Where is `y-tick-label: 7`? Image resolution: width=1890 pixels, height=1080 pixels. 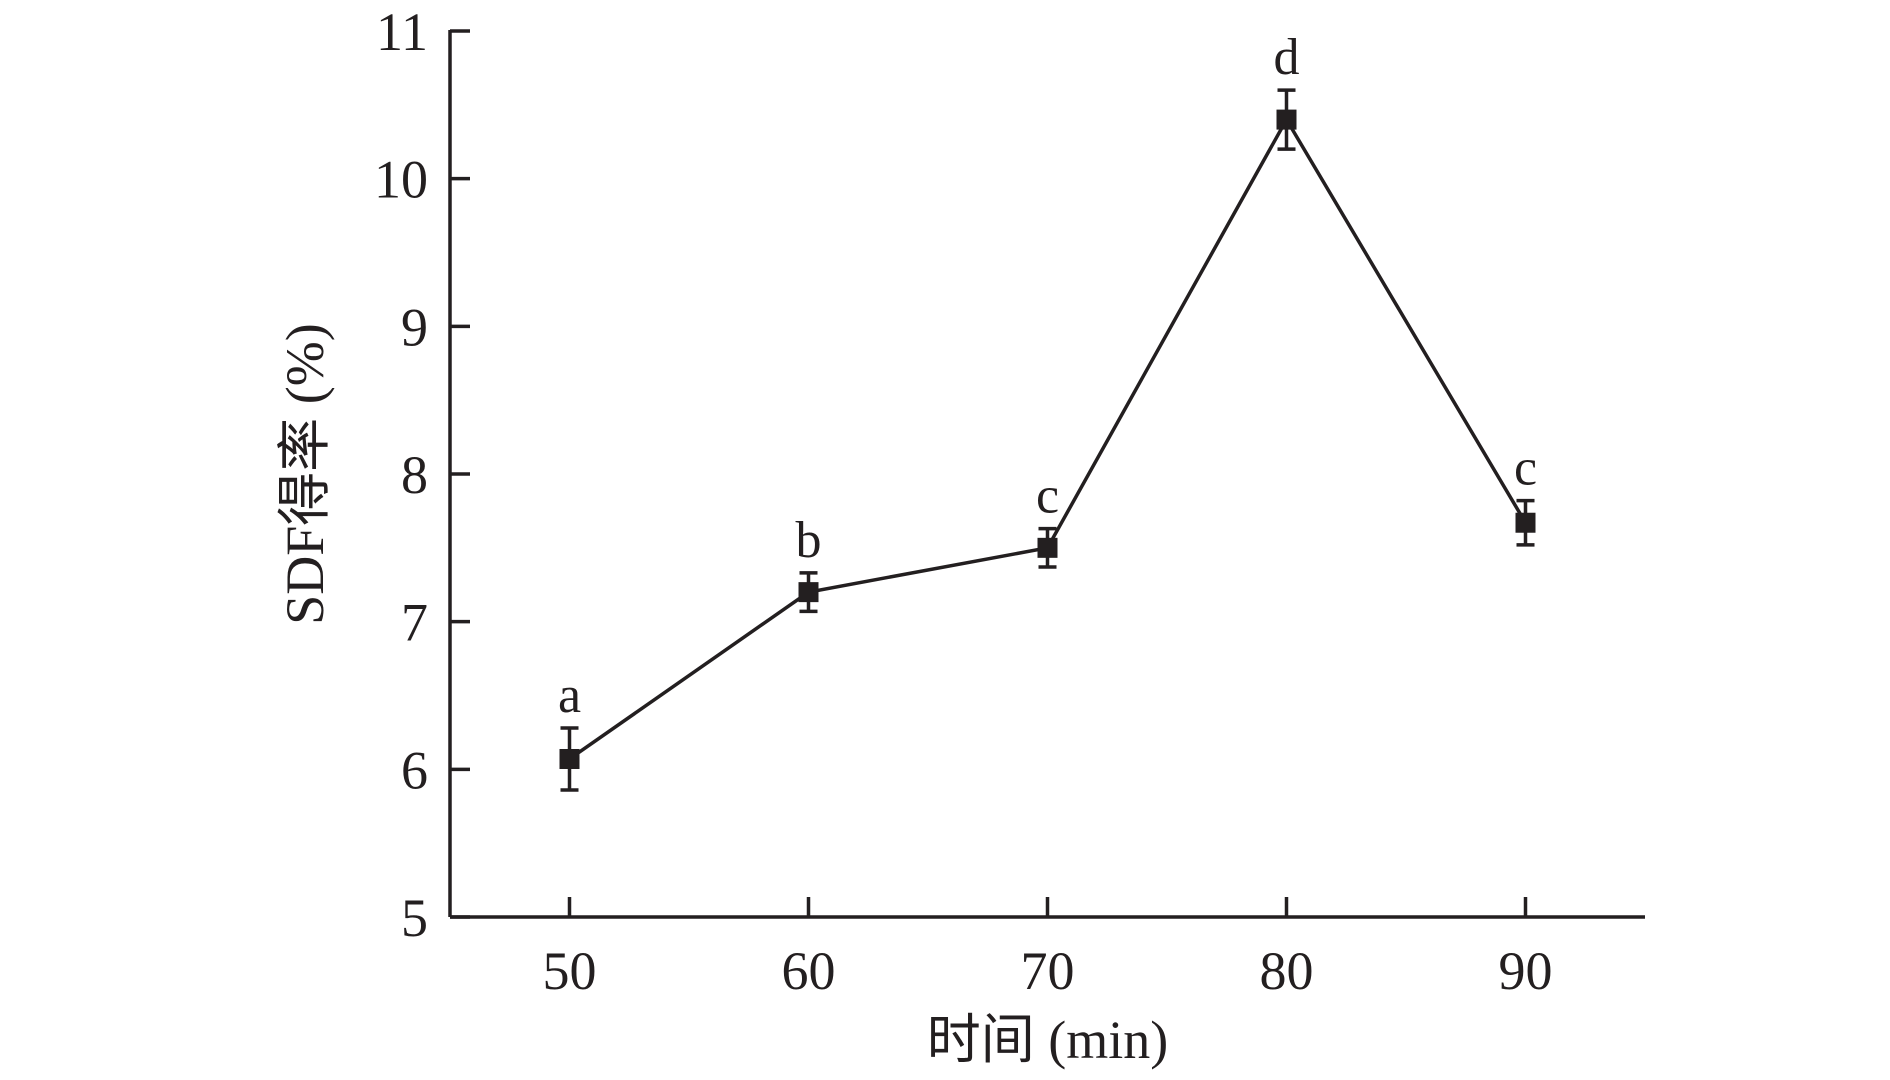 y-tick-label: 7 is located at coordinates (414, 623).